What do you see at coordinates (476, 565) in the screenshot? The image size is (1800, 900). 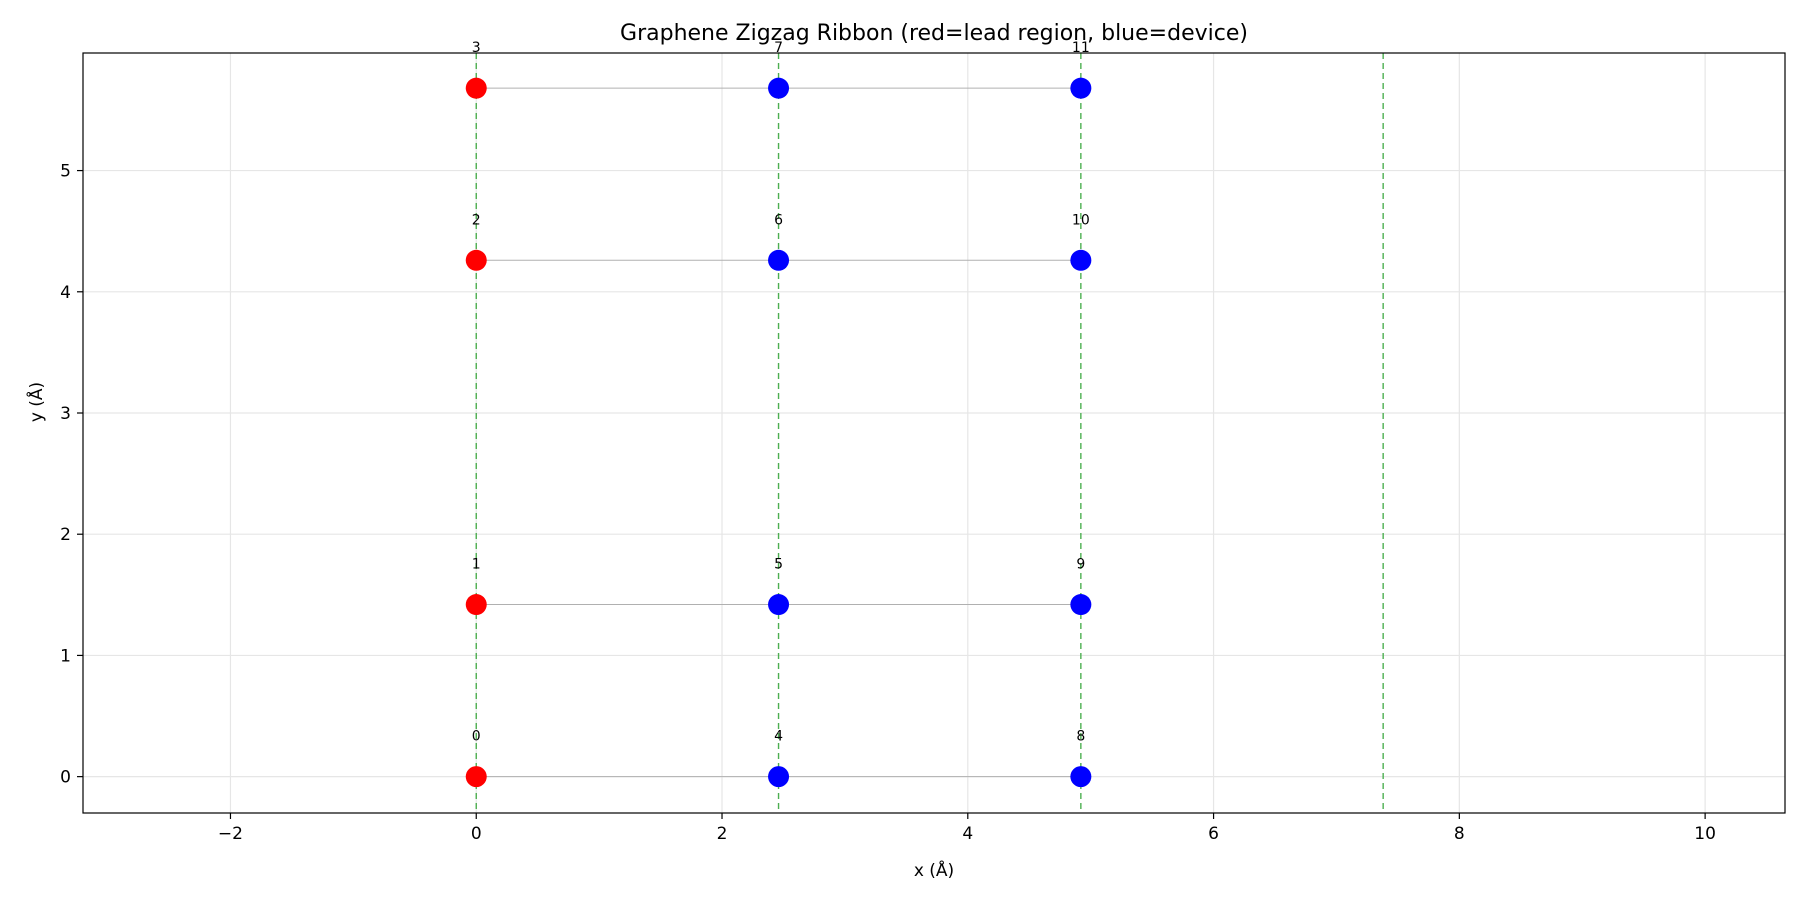 I see `atom-label: 1` at bounding box center [476, 565].